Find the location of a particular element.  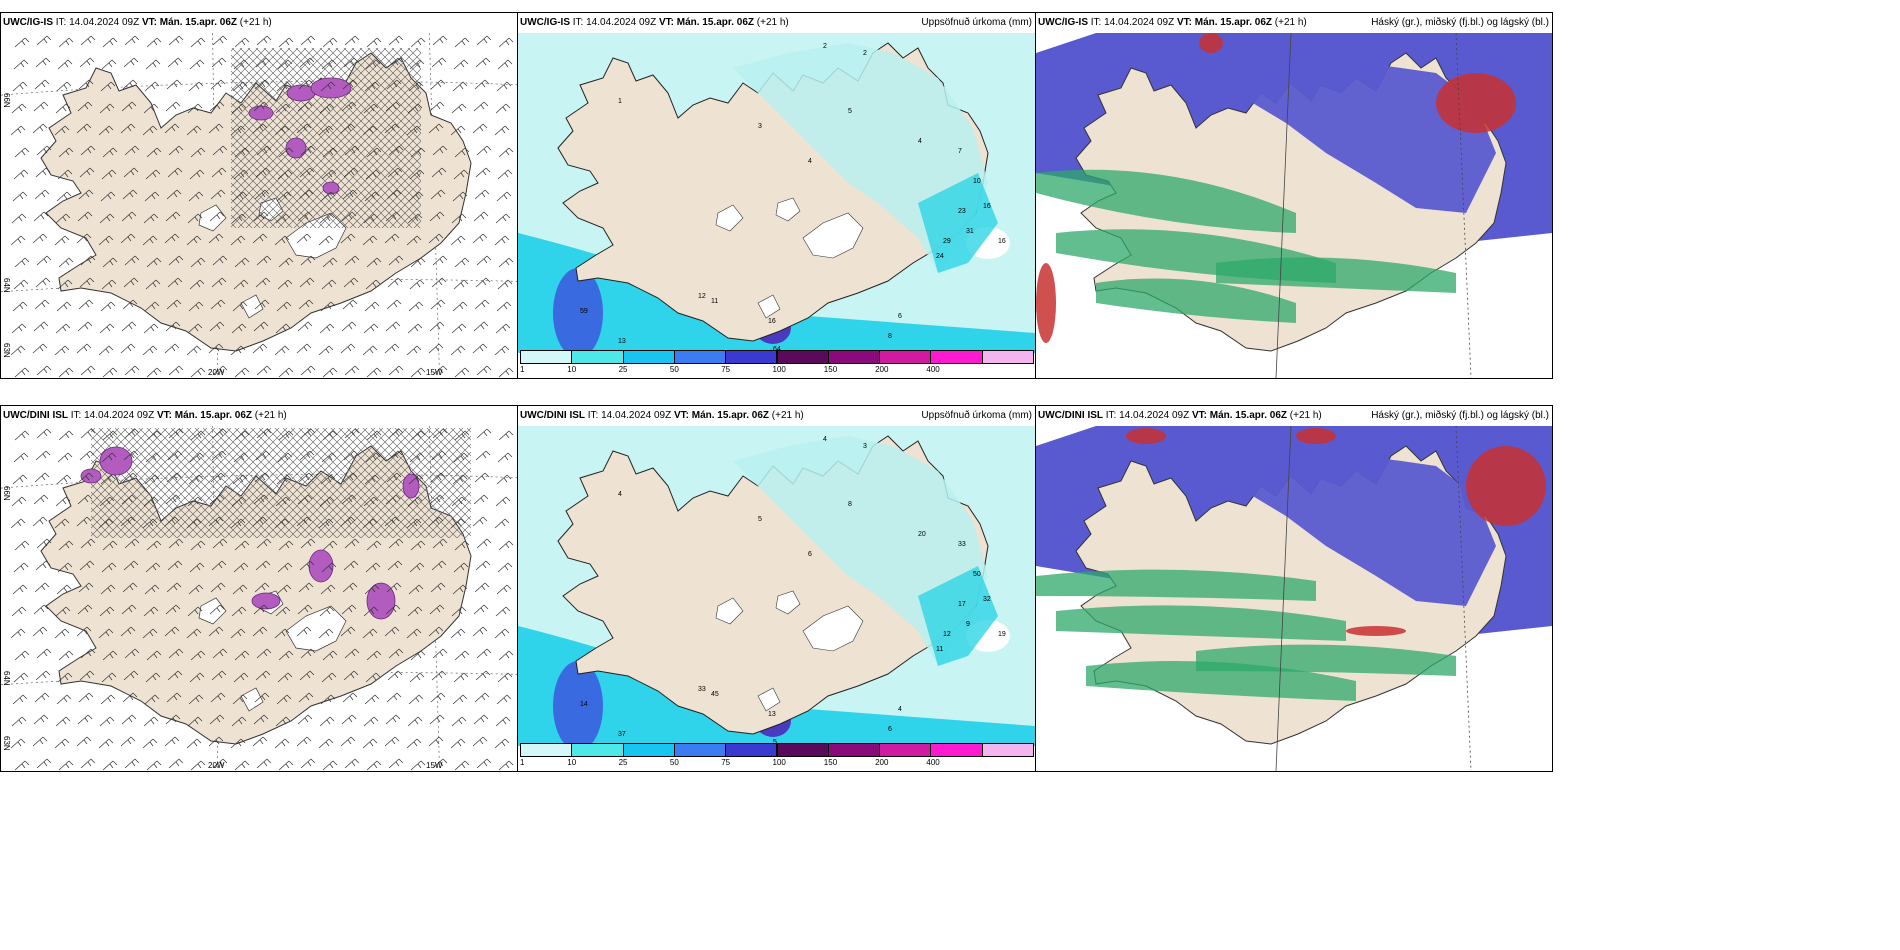

colorbar-tick: 400 is located at coordinates (933, 762).